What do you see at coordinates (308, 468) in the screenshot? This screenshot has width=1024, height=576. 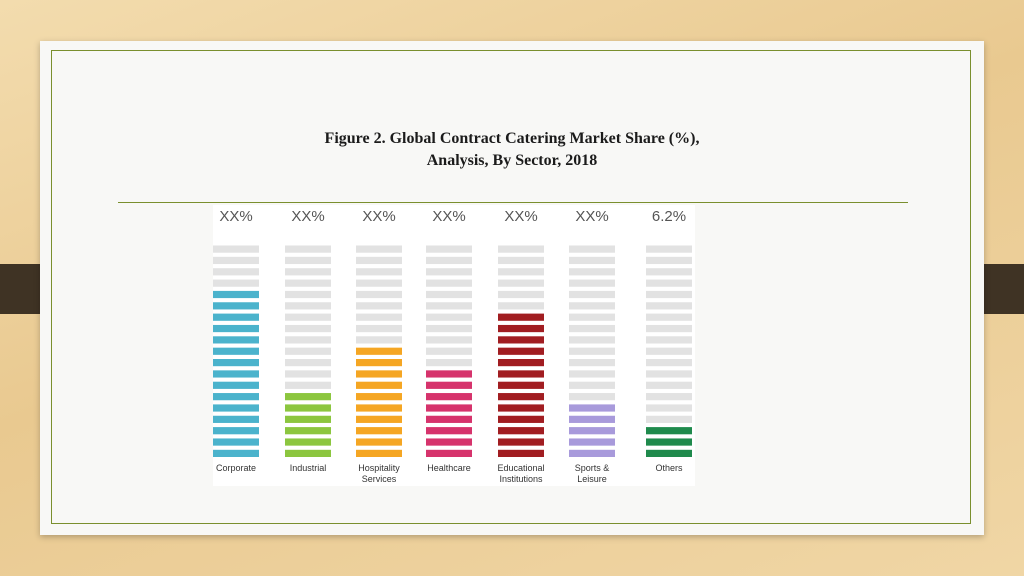 I see `category-label: Industrial` at bounding box center [308, 468].